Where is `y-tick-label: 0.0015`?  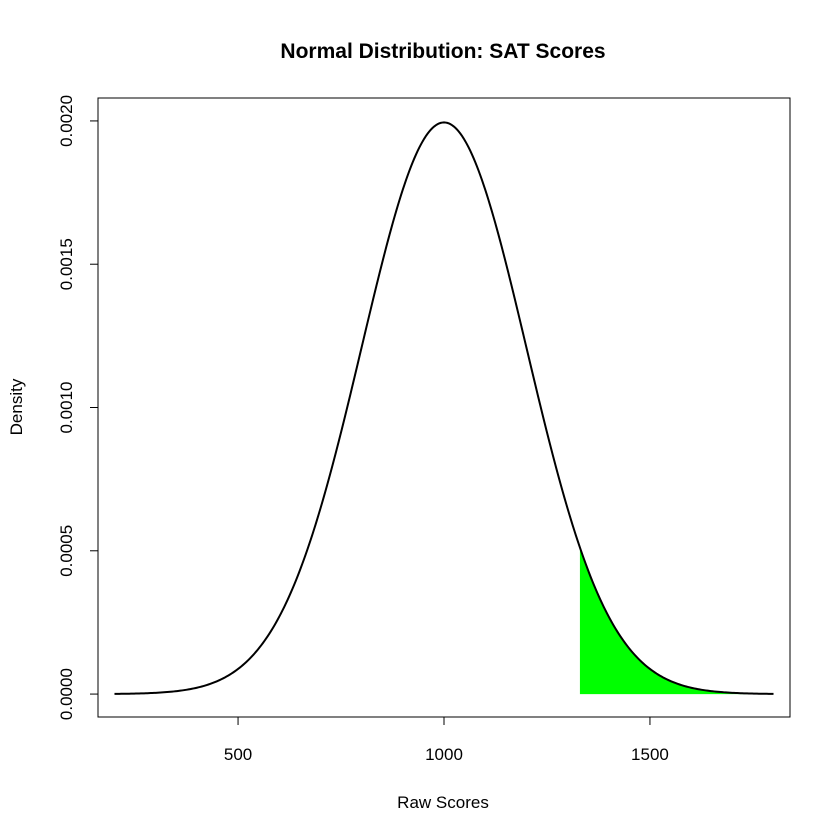
y-tick-label: 0.0015 is located at coordinates (66, 264).